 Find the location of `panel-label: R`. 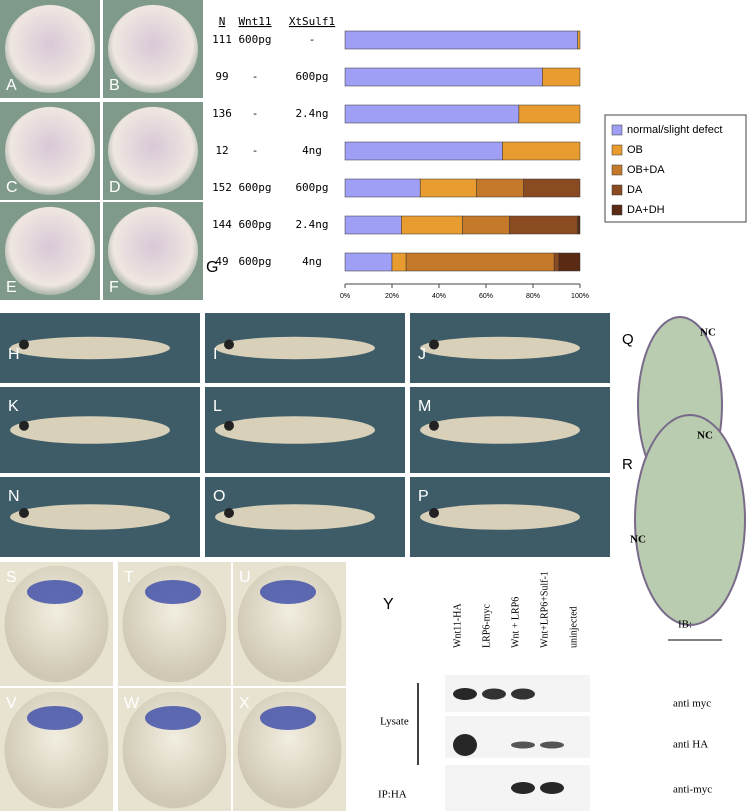

panel-label: R is located at coordinates (627, 464).